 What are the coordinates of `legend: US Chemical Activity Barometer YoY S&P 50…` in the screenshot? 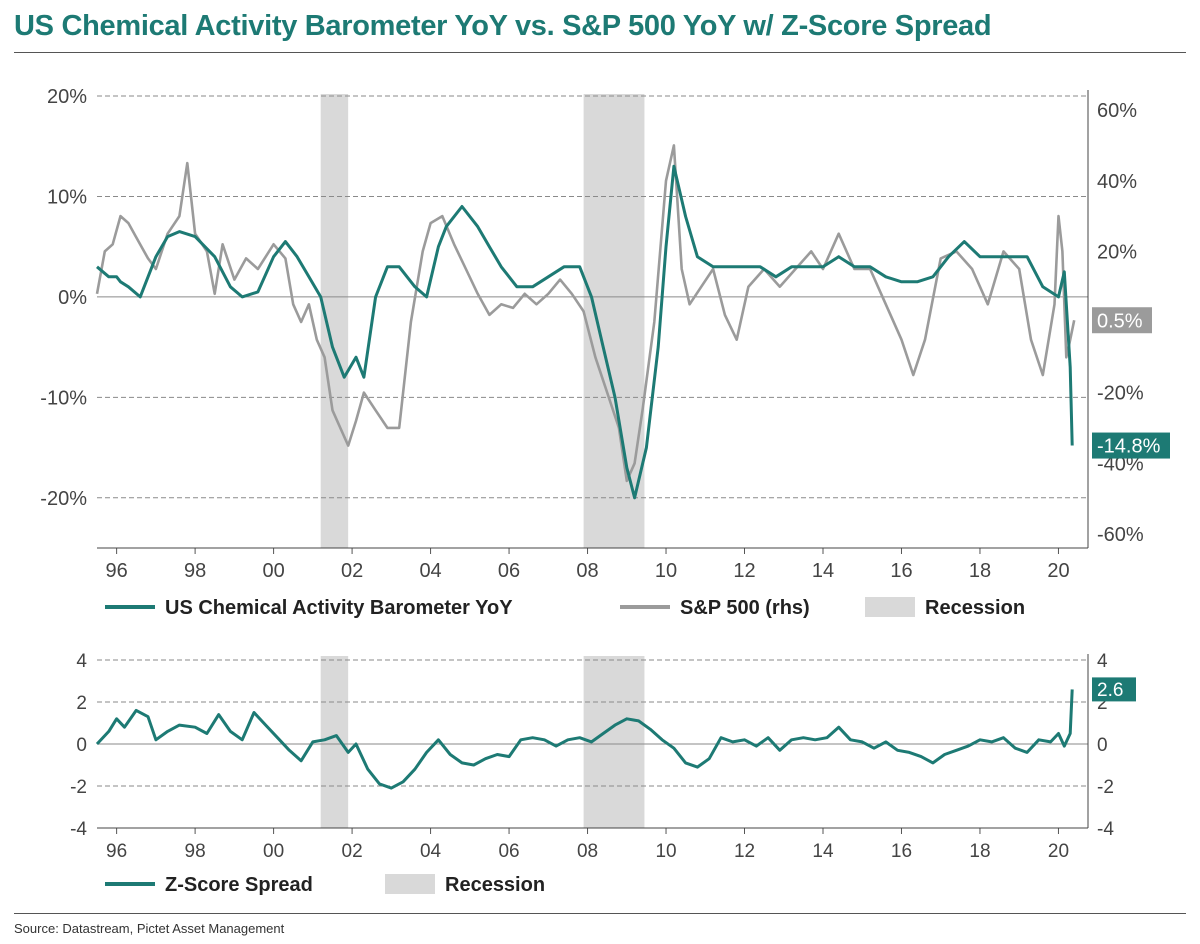 It's located at (565, 608).